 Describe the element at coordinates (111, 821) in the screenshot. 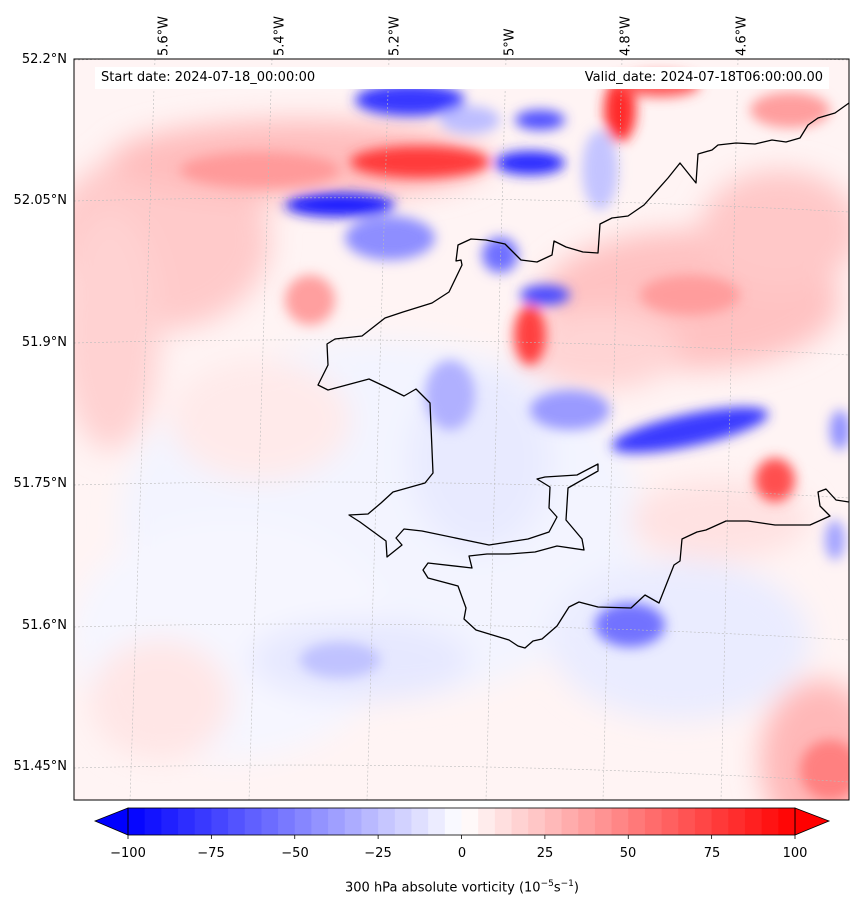

I see `colorbar-min-extension` at that location.